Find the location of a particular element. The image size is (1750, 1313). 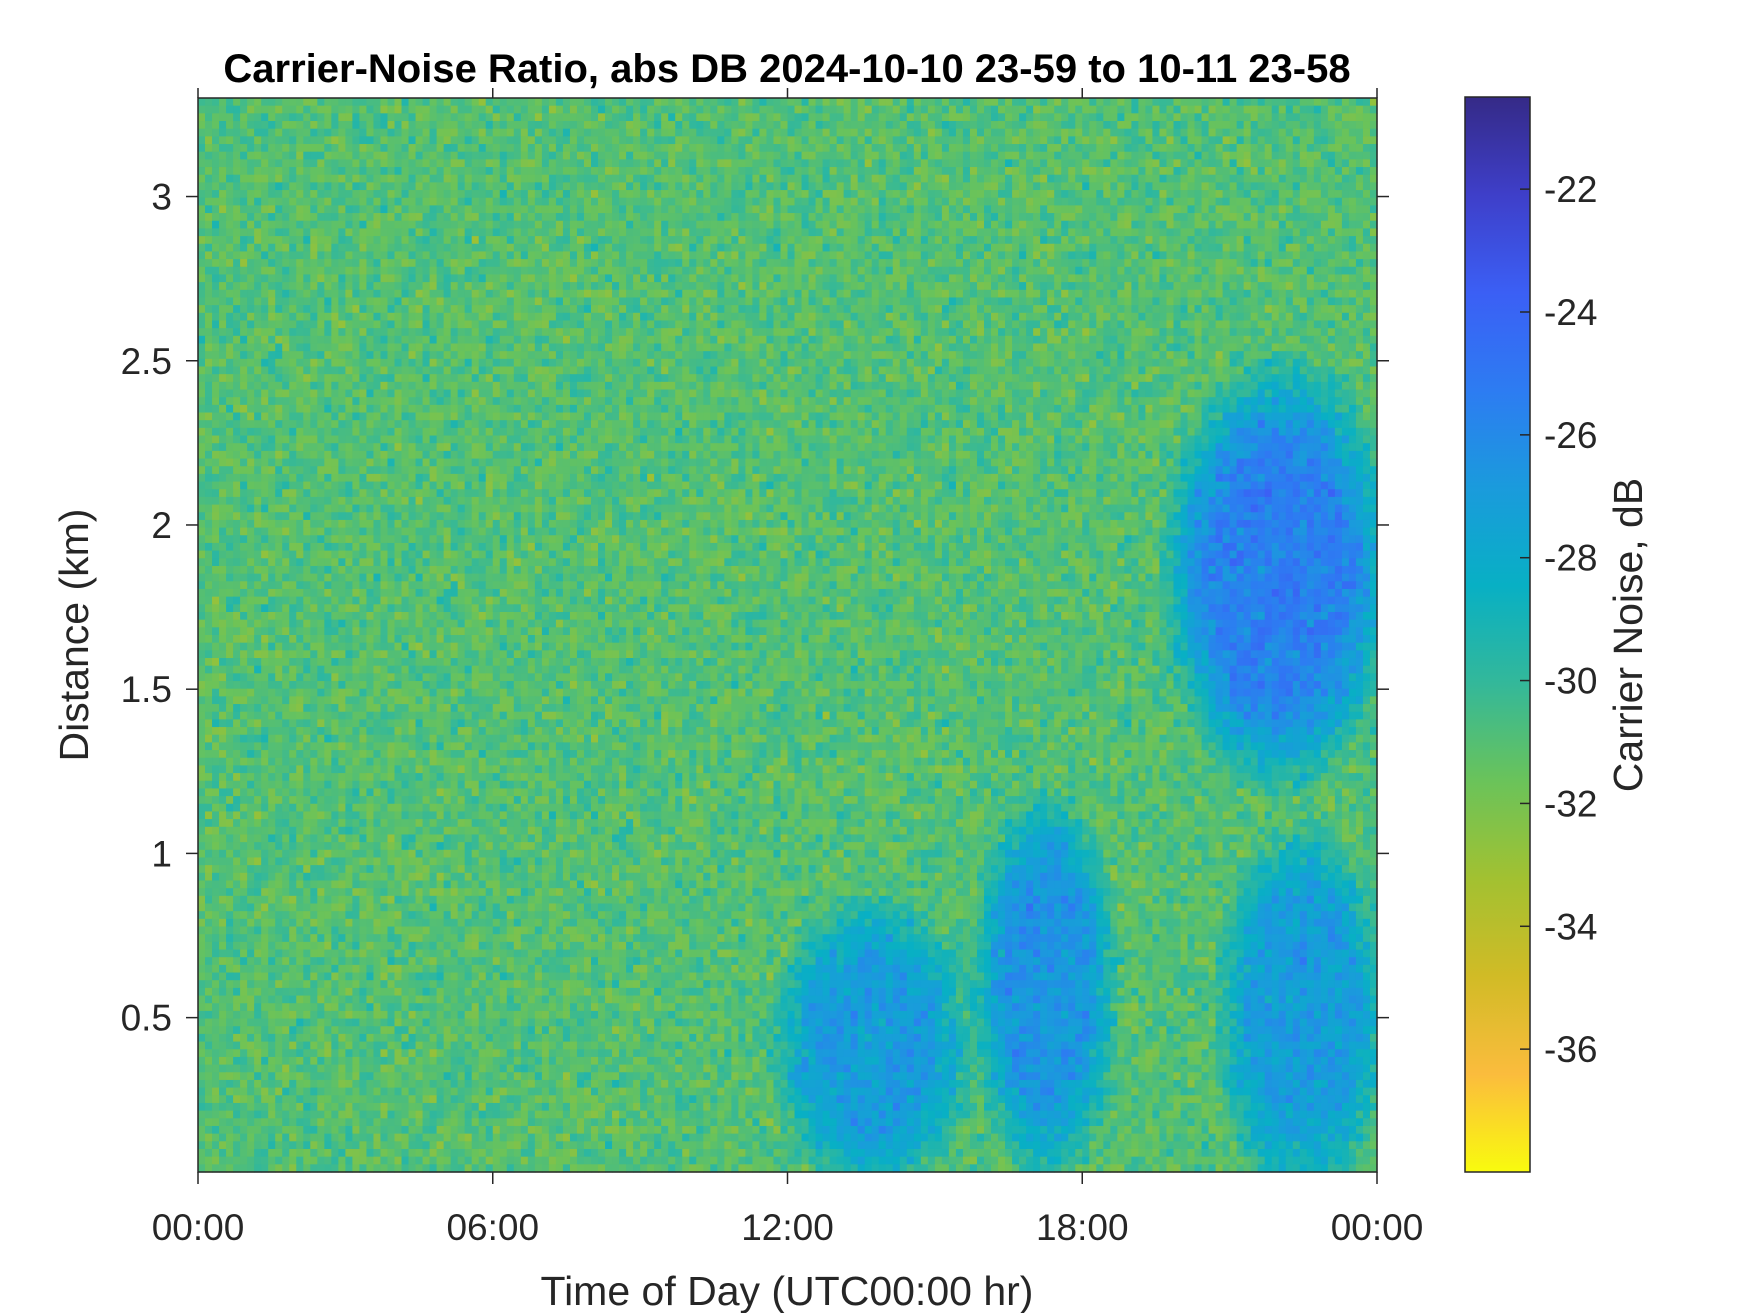

y-tick-label: 1 is located at coordinates (161, 853).